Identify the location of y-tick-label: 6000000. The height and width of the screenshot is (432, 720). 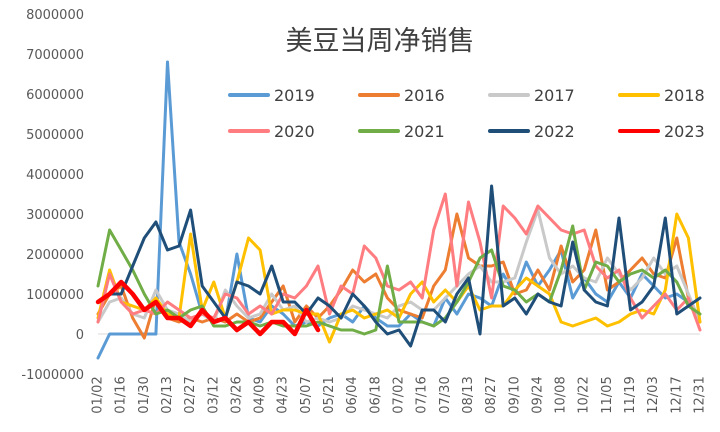
(55, 95).